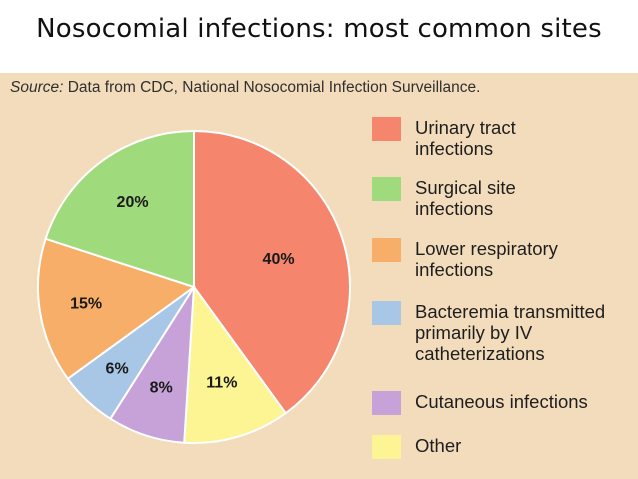  I want to click on slide-title: Nosocomial infections: most common sites, so click(319, 29).